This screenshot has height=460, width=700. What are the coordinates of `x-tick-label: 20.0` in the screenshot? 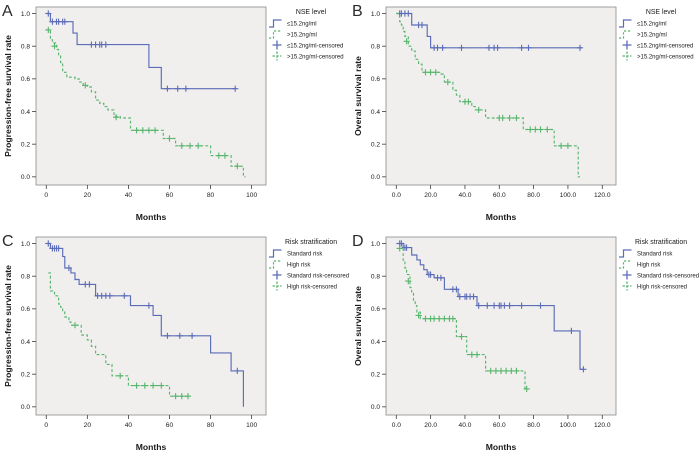 It's located at (430, 195).